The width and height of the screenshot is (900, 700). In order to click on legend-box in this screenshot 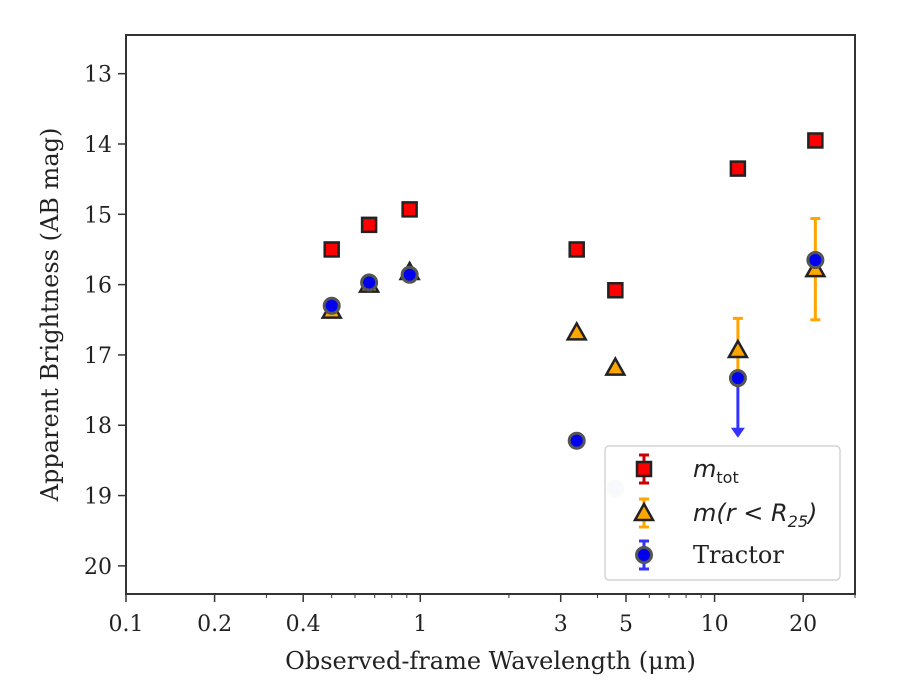, I will do `click(722, 513)`.